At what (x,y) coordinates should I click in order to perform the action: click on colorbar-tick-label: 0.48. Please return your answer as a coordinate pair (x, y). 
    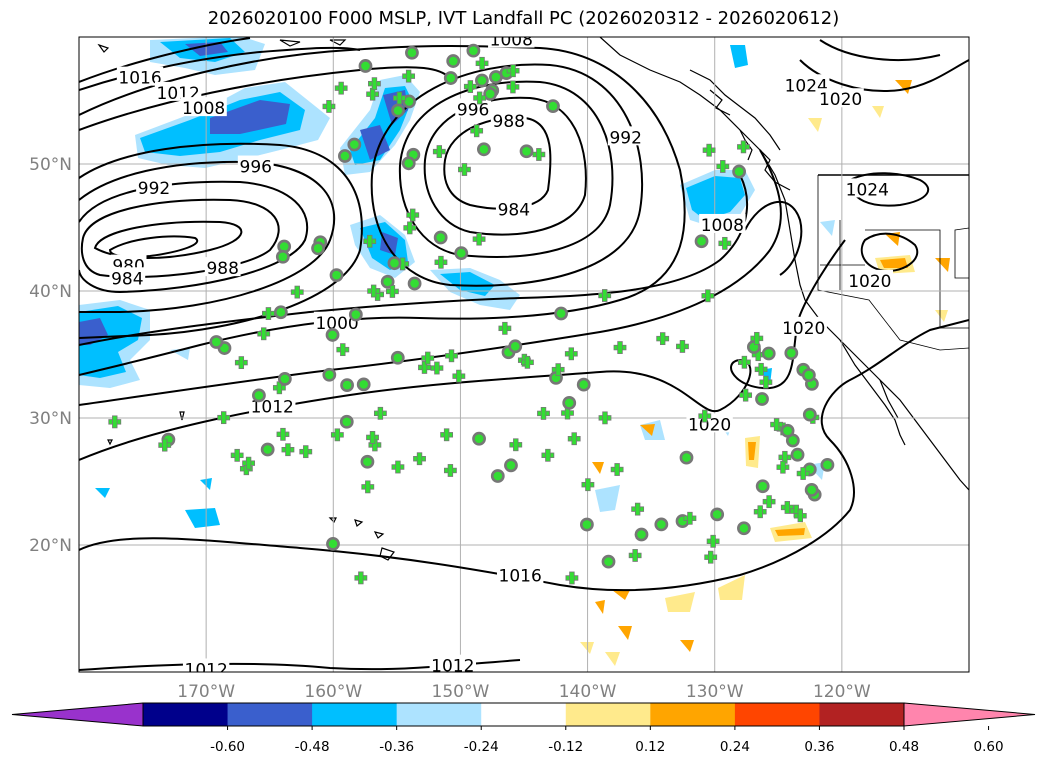
    Looking at the image, I should click on (904, 747).